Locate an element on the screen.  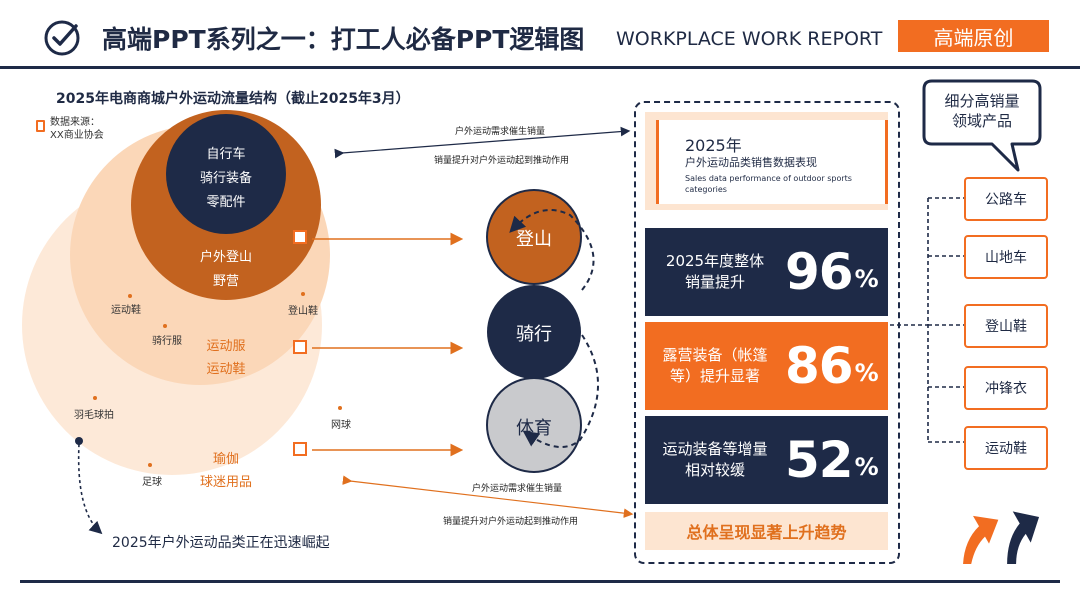
original-badge: 高端原创 is located at coordinates (973, 36).